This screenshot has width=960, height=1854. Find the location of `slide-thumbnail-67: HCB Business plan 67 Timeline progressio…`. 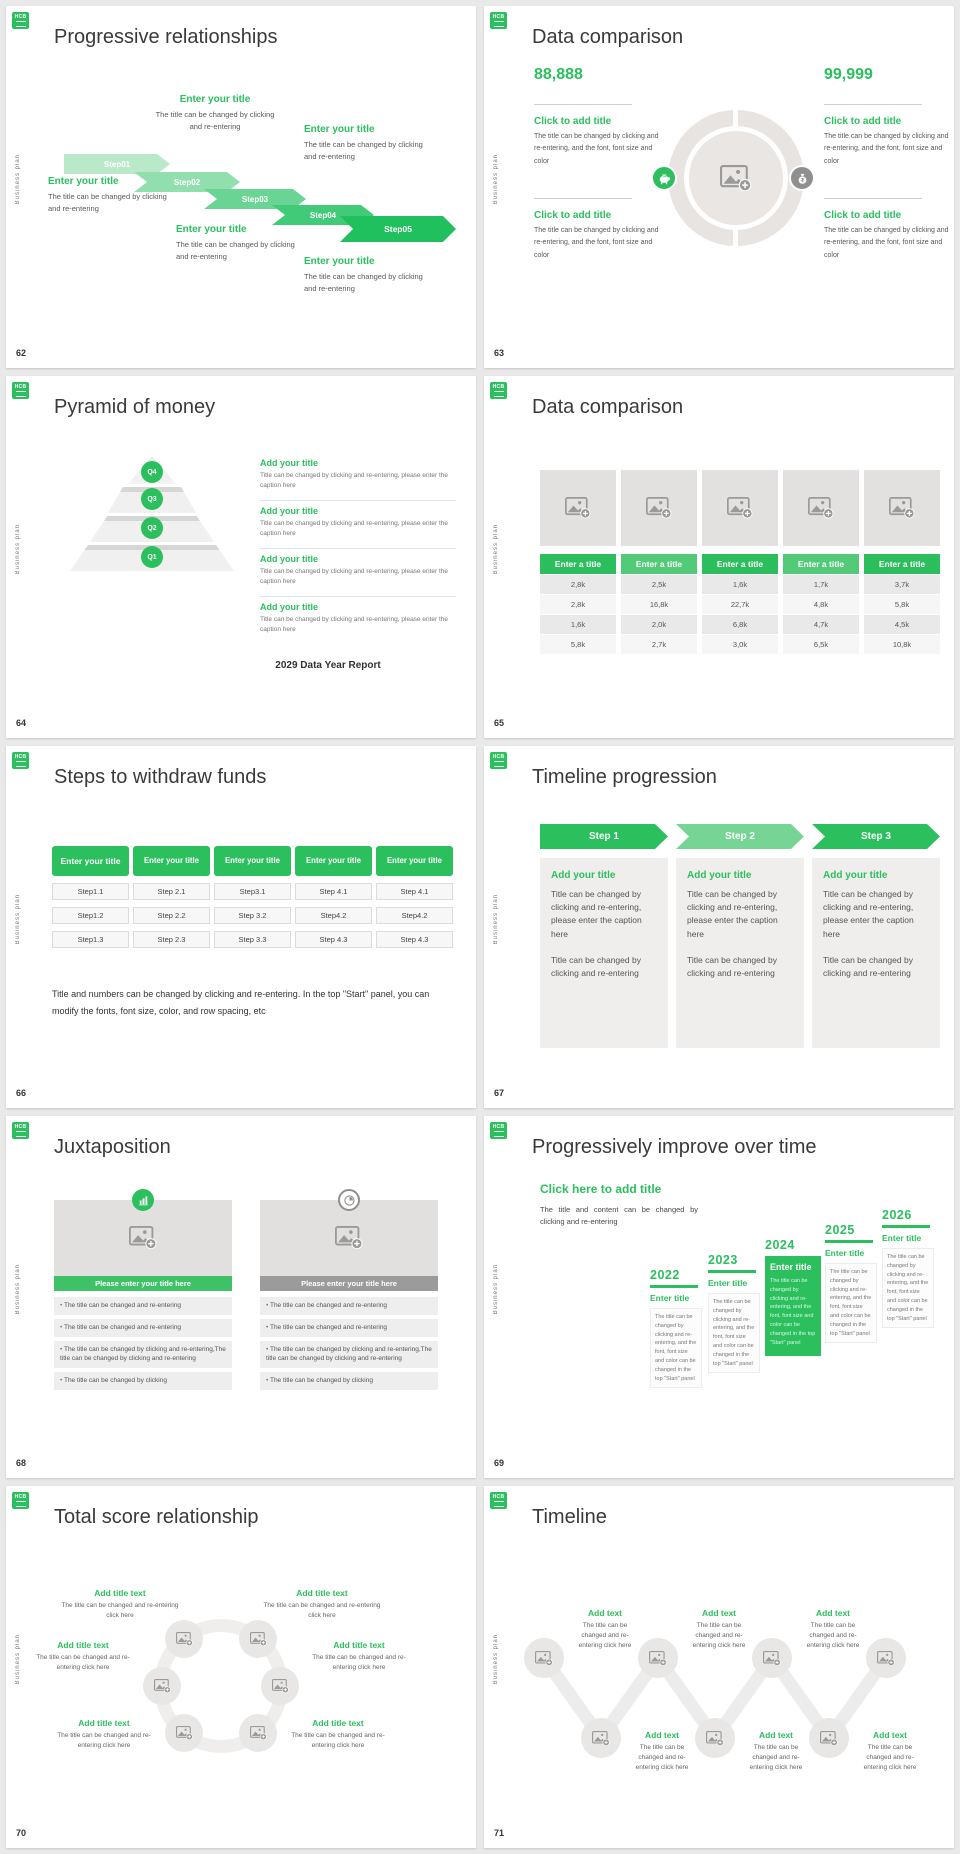

slide-thumbnail-67: HCB Business plan 67 Timeline progressio… is located at coordinates (719, 927).